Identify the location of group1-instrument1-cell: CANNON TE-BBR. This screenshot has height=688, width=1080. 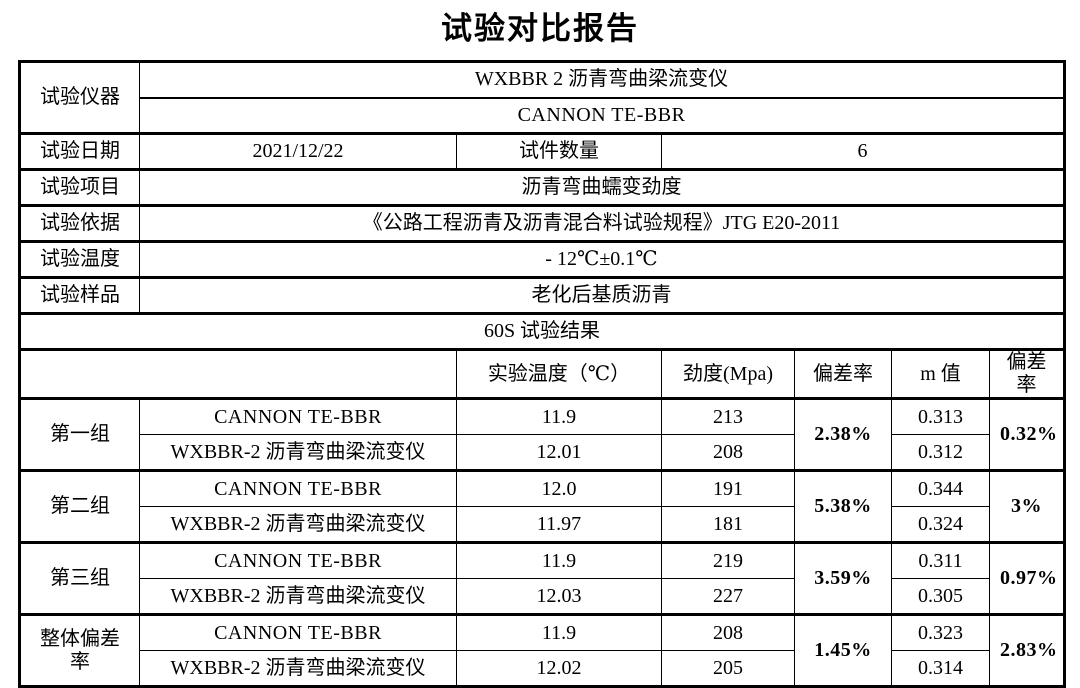
(298, 416).